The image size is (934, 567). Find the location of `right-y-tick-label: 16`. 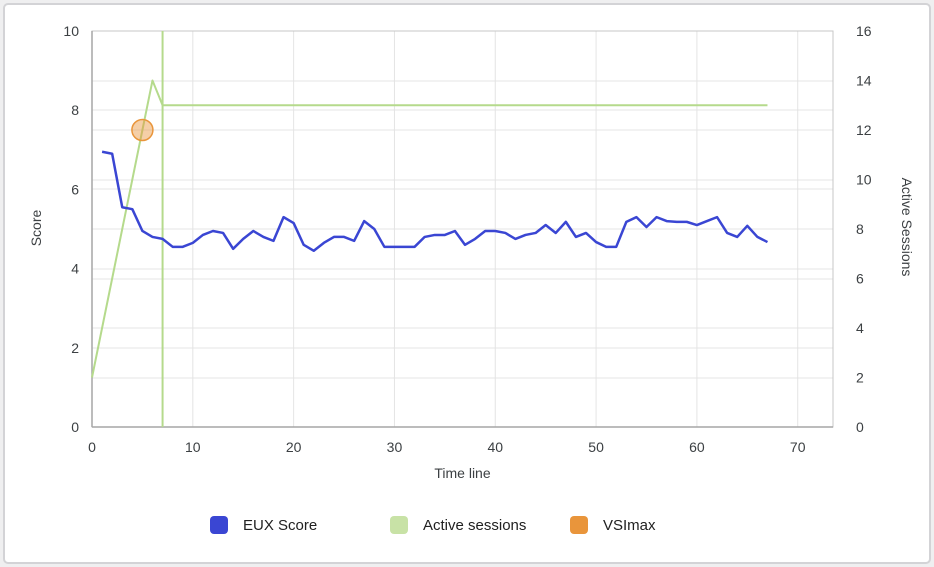

right-y-tick-label: 16 is located at coordinates (864, 31).